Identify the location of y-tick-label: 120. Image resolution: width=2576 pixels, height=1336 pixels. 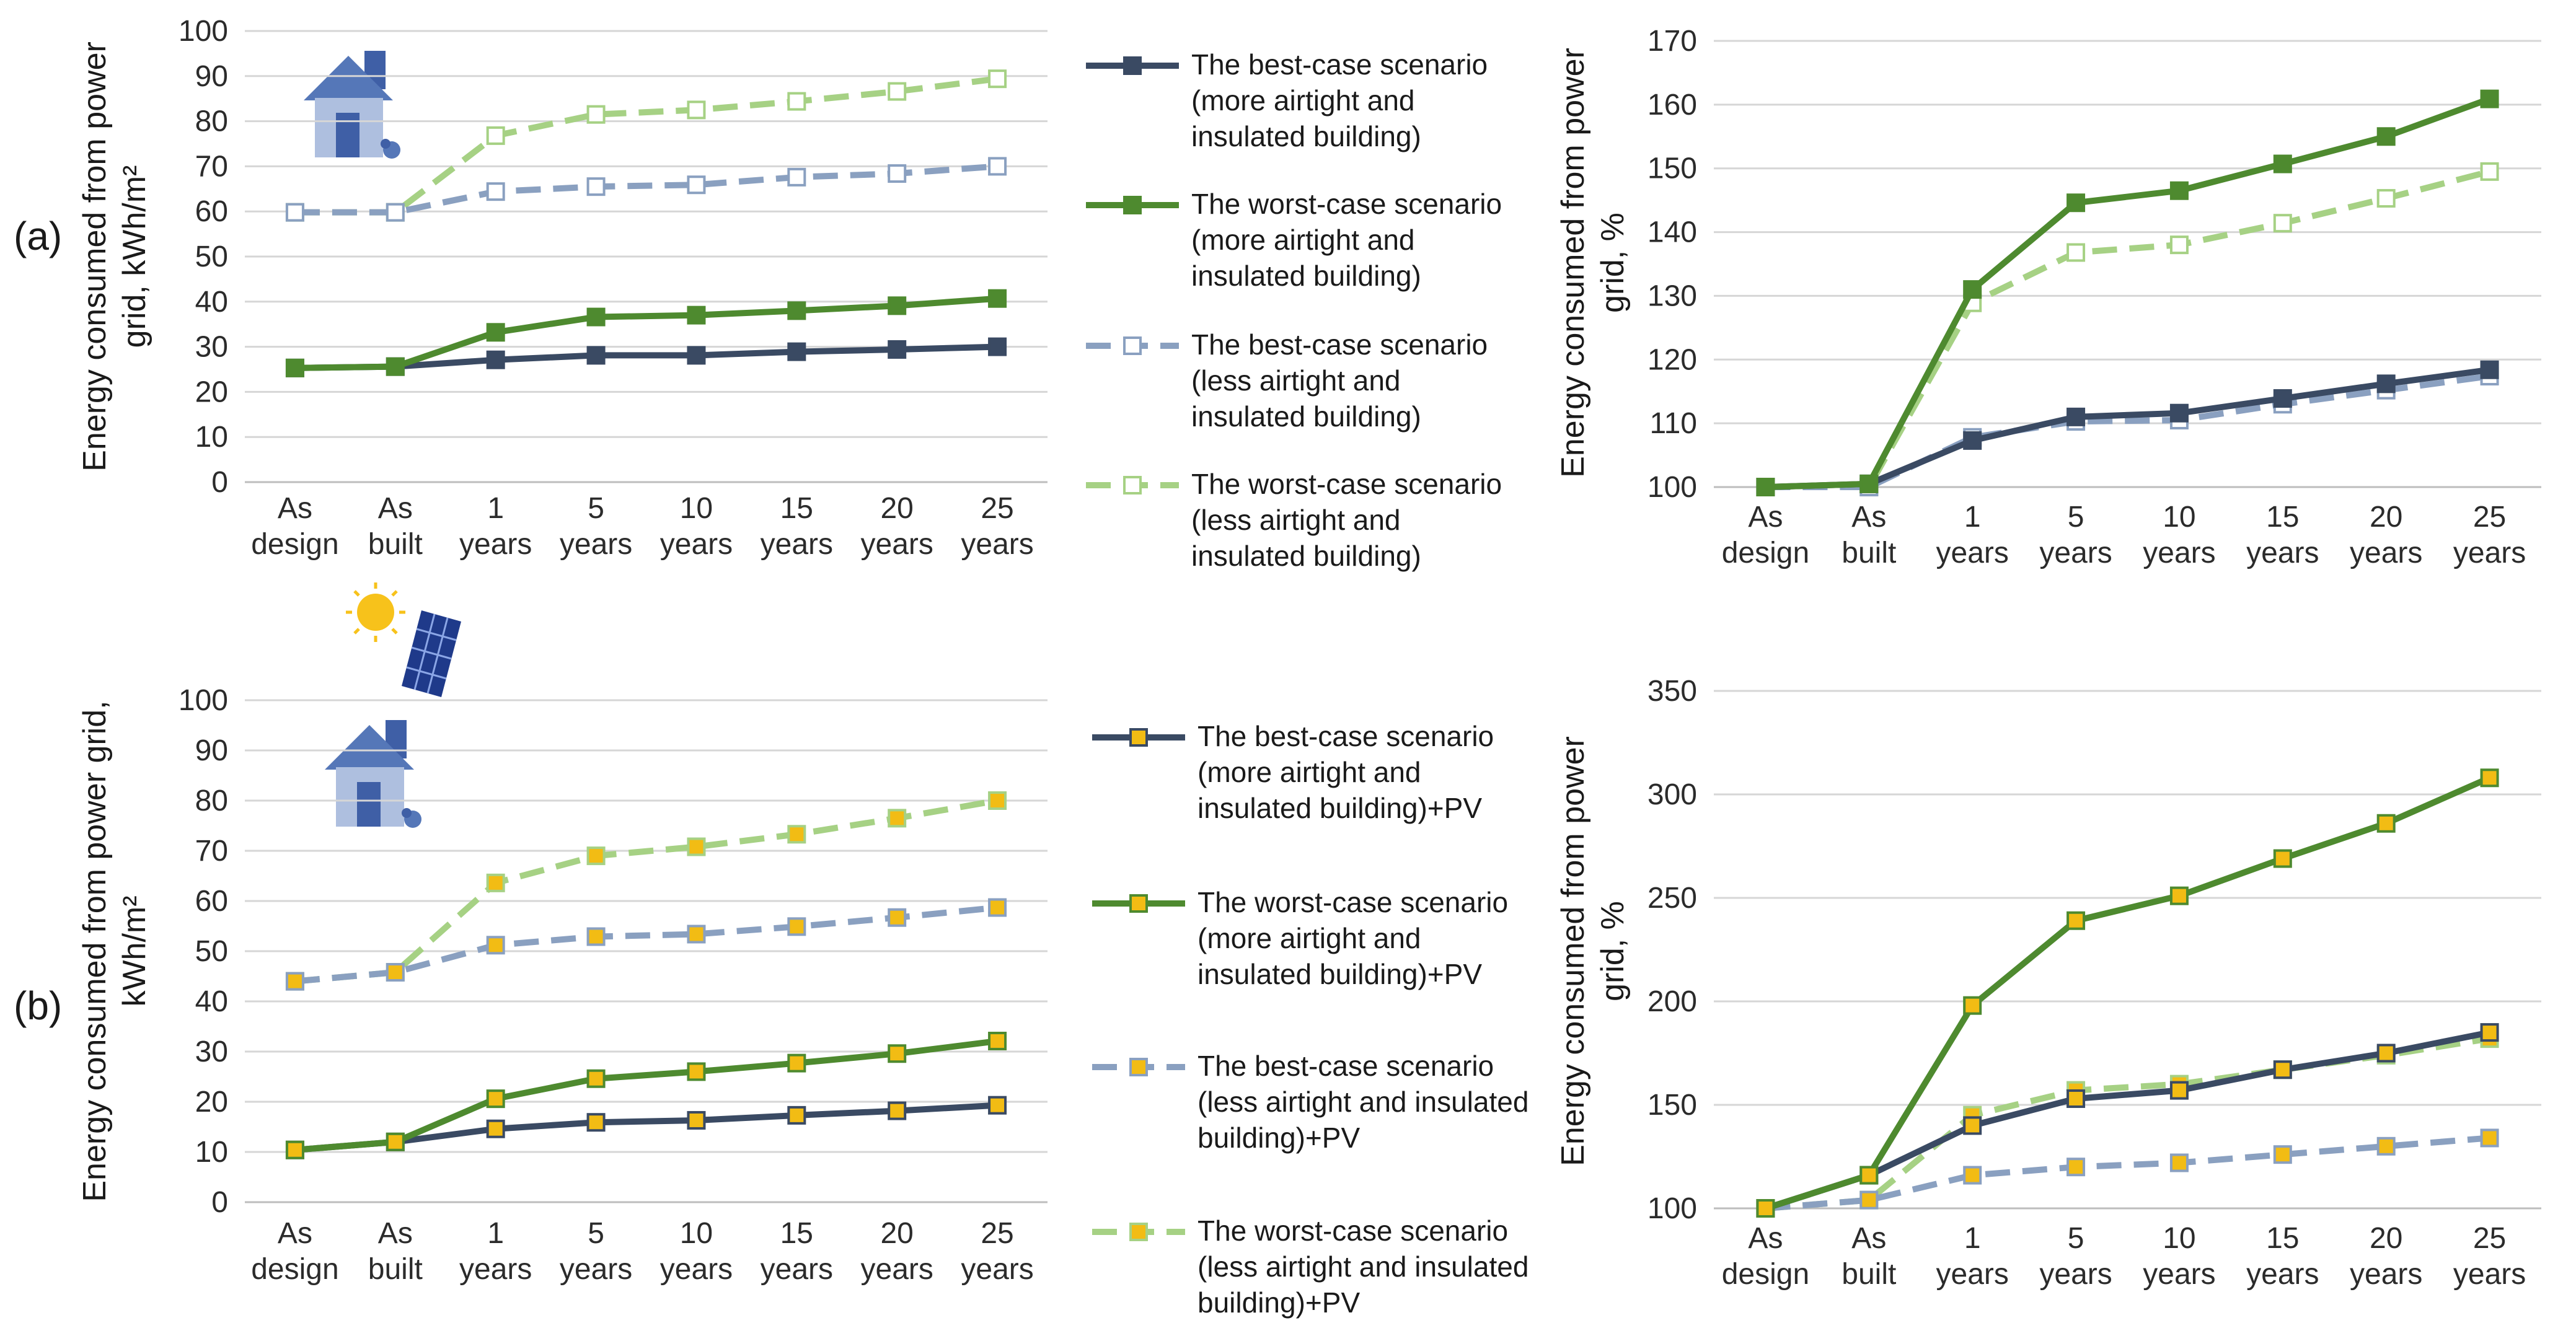
(1672, 359).